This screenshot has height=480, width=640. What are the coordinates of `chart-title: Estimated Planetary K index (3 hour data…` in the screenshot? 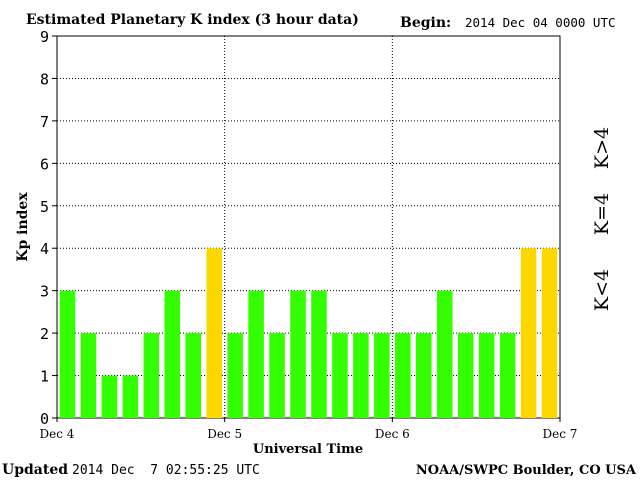 It's located at (192, 20).